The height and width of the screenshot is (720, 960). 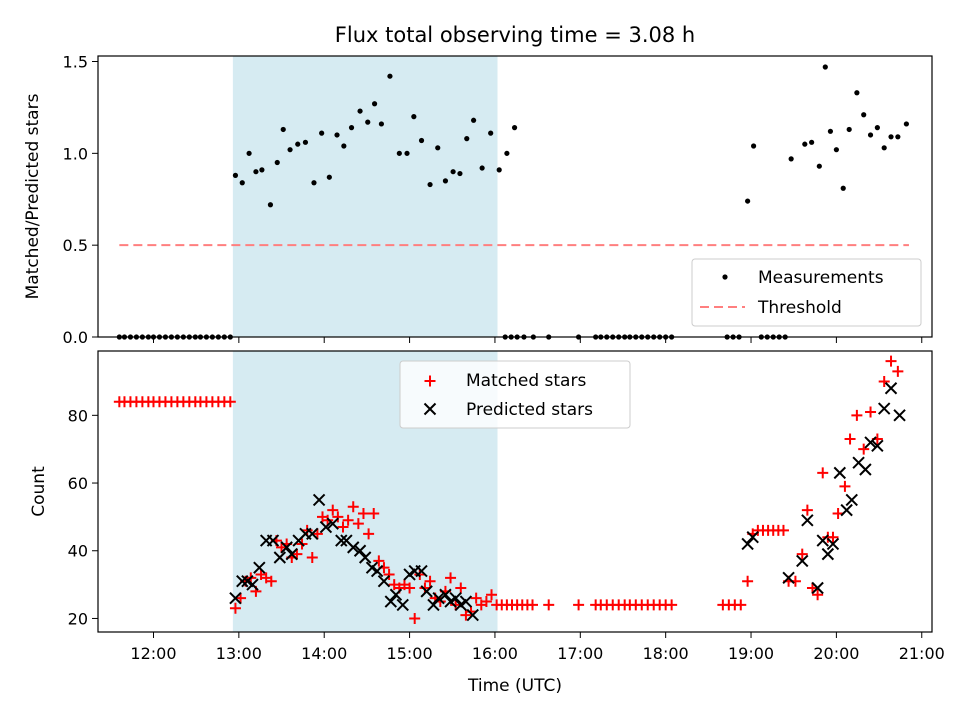 What do you see at coordinates (666, 653) in the screenshot?
I see `count-x-tick-label: 18:00` at bounding box center [666, 653].